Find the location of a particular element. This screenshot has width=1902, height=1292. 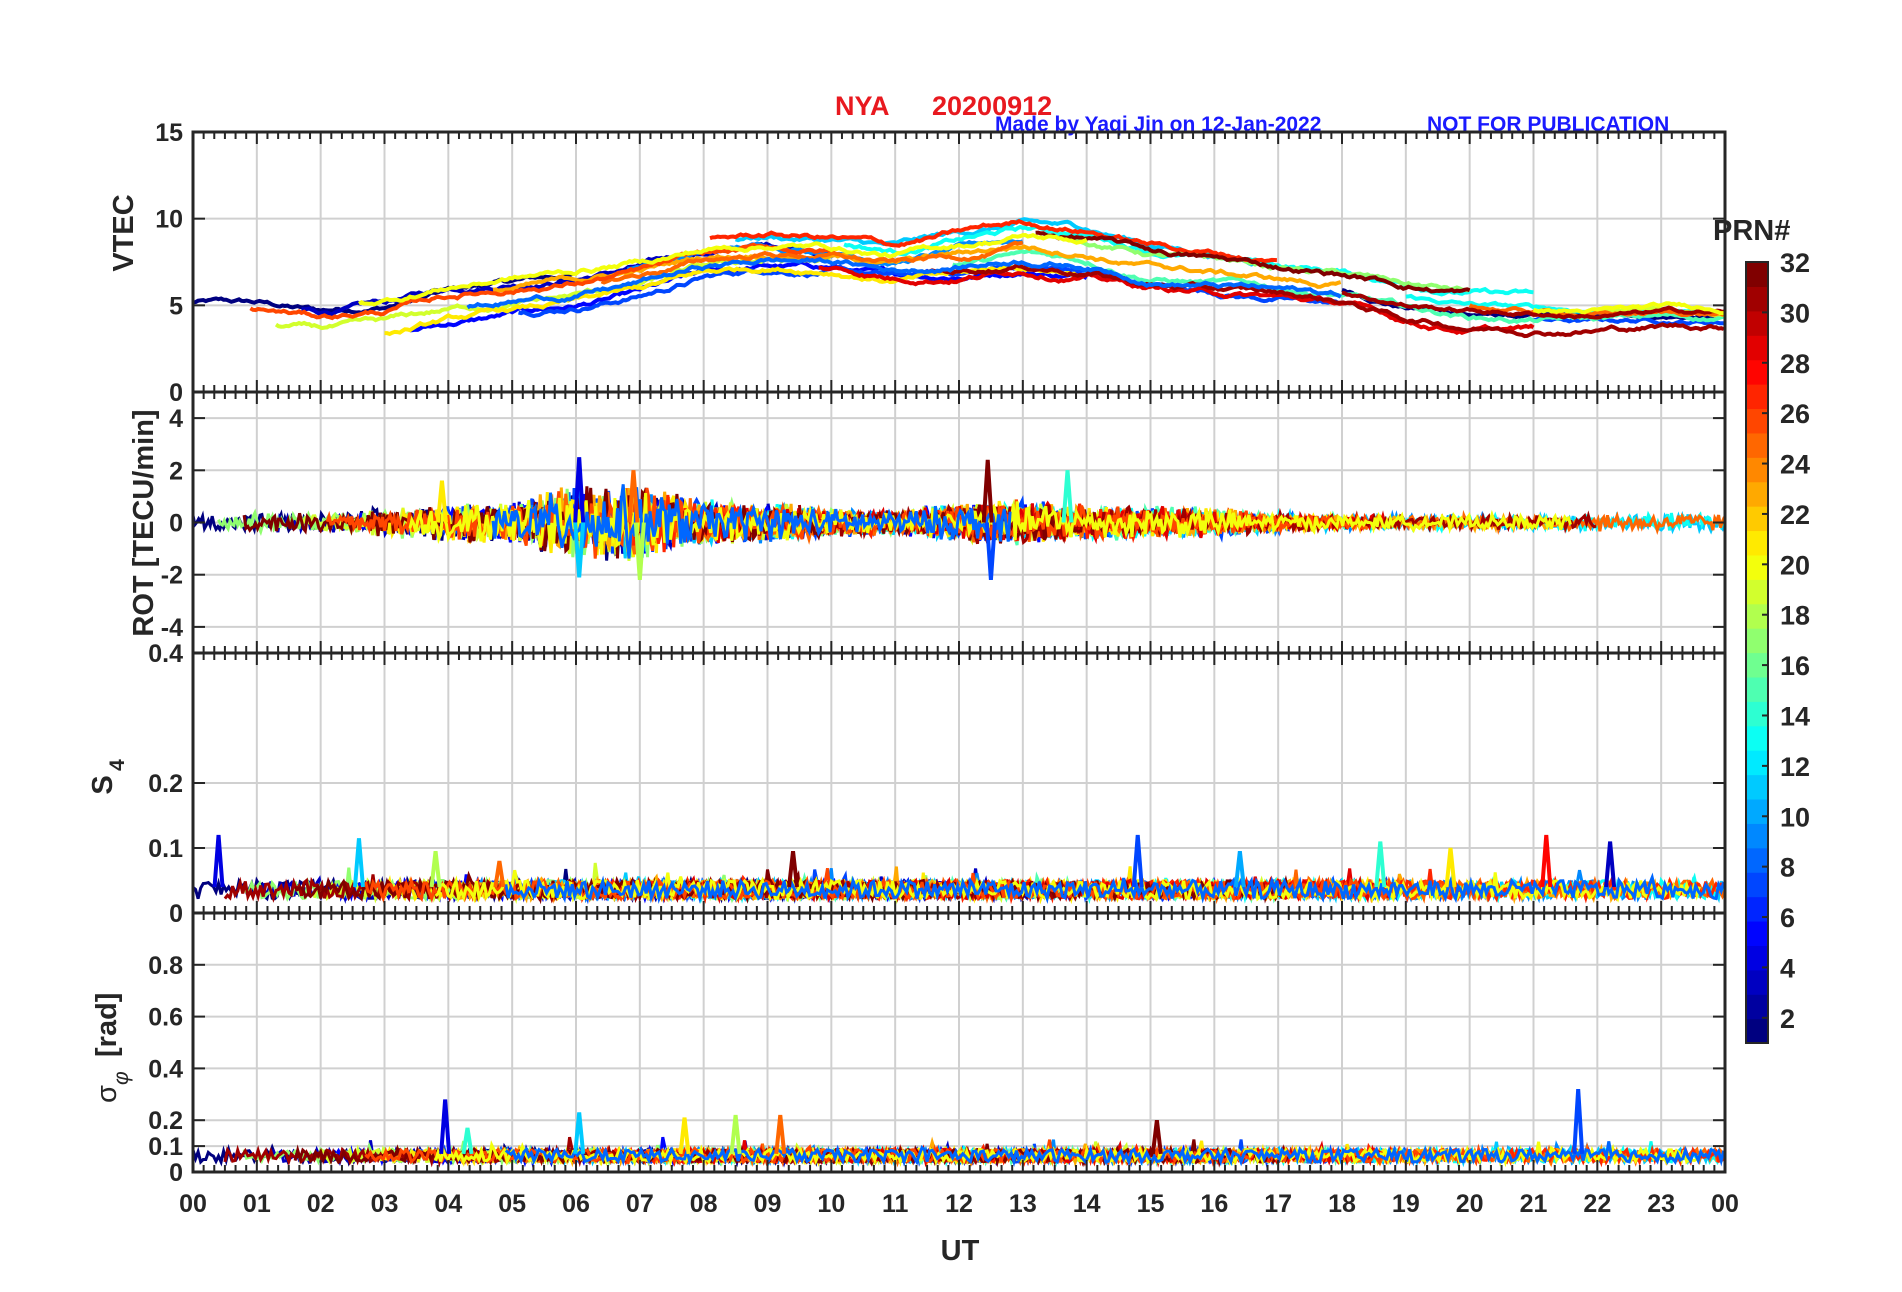

credit-text: Made by Yaqi Jin on 12-Jan-2022 is located at coordinates (1158, 124).